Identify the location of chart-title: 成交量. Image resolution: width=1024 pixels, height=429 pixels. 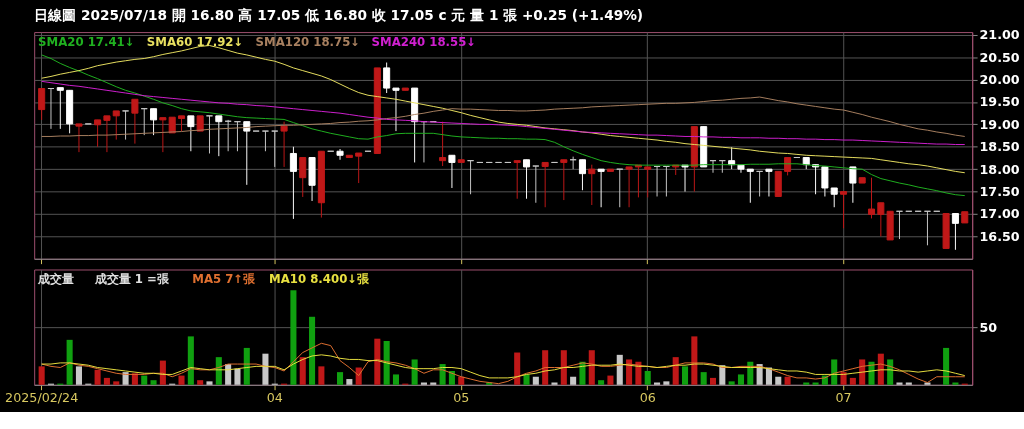
(56, 279).